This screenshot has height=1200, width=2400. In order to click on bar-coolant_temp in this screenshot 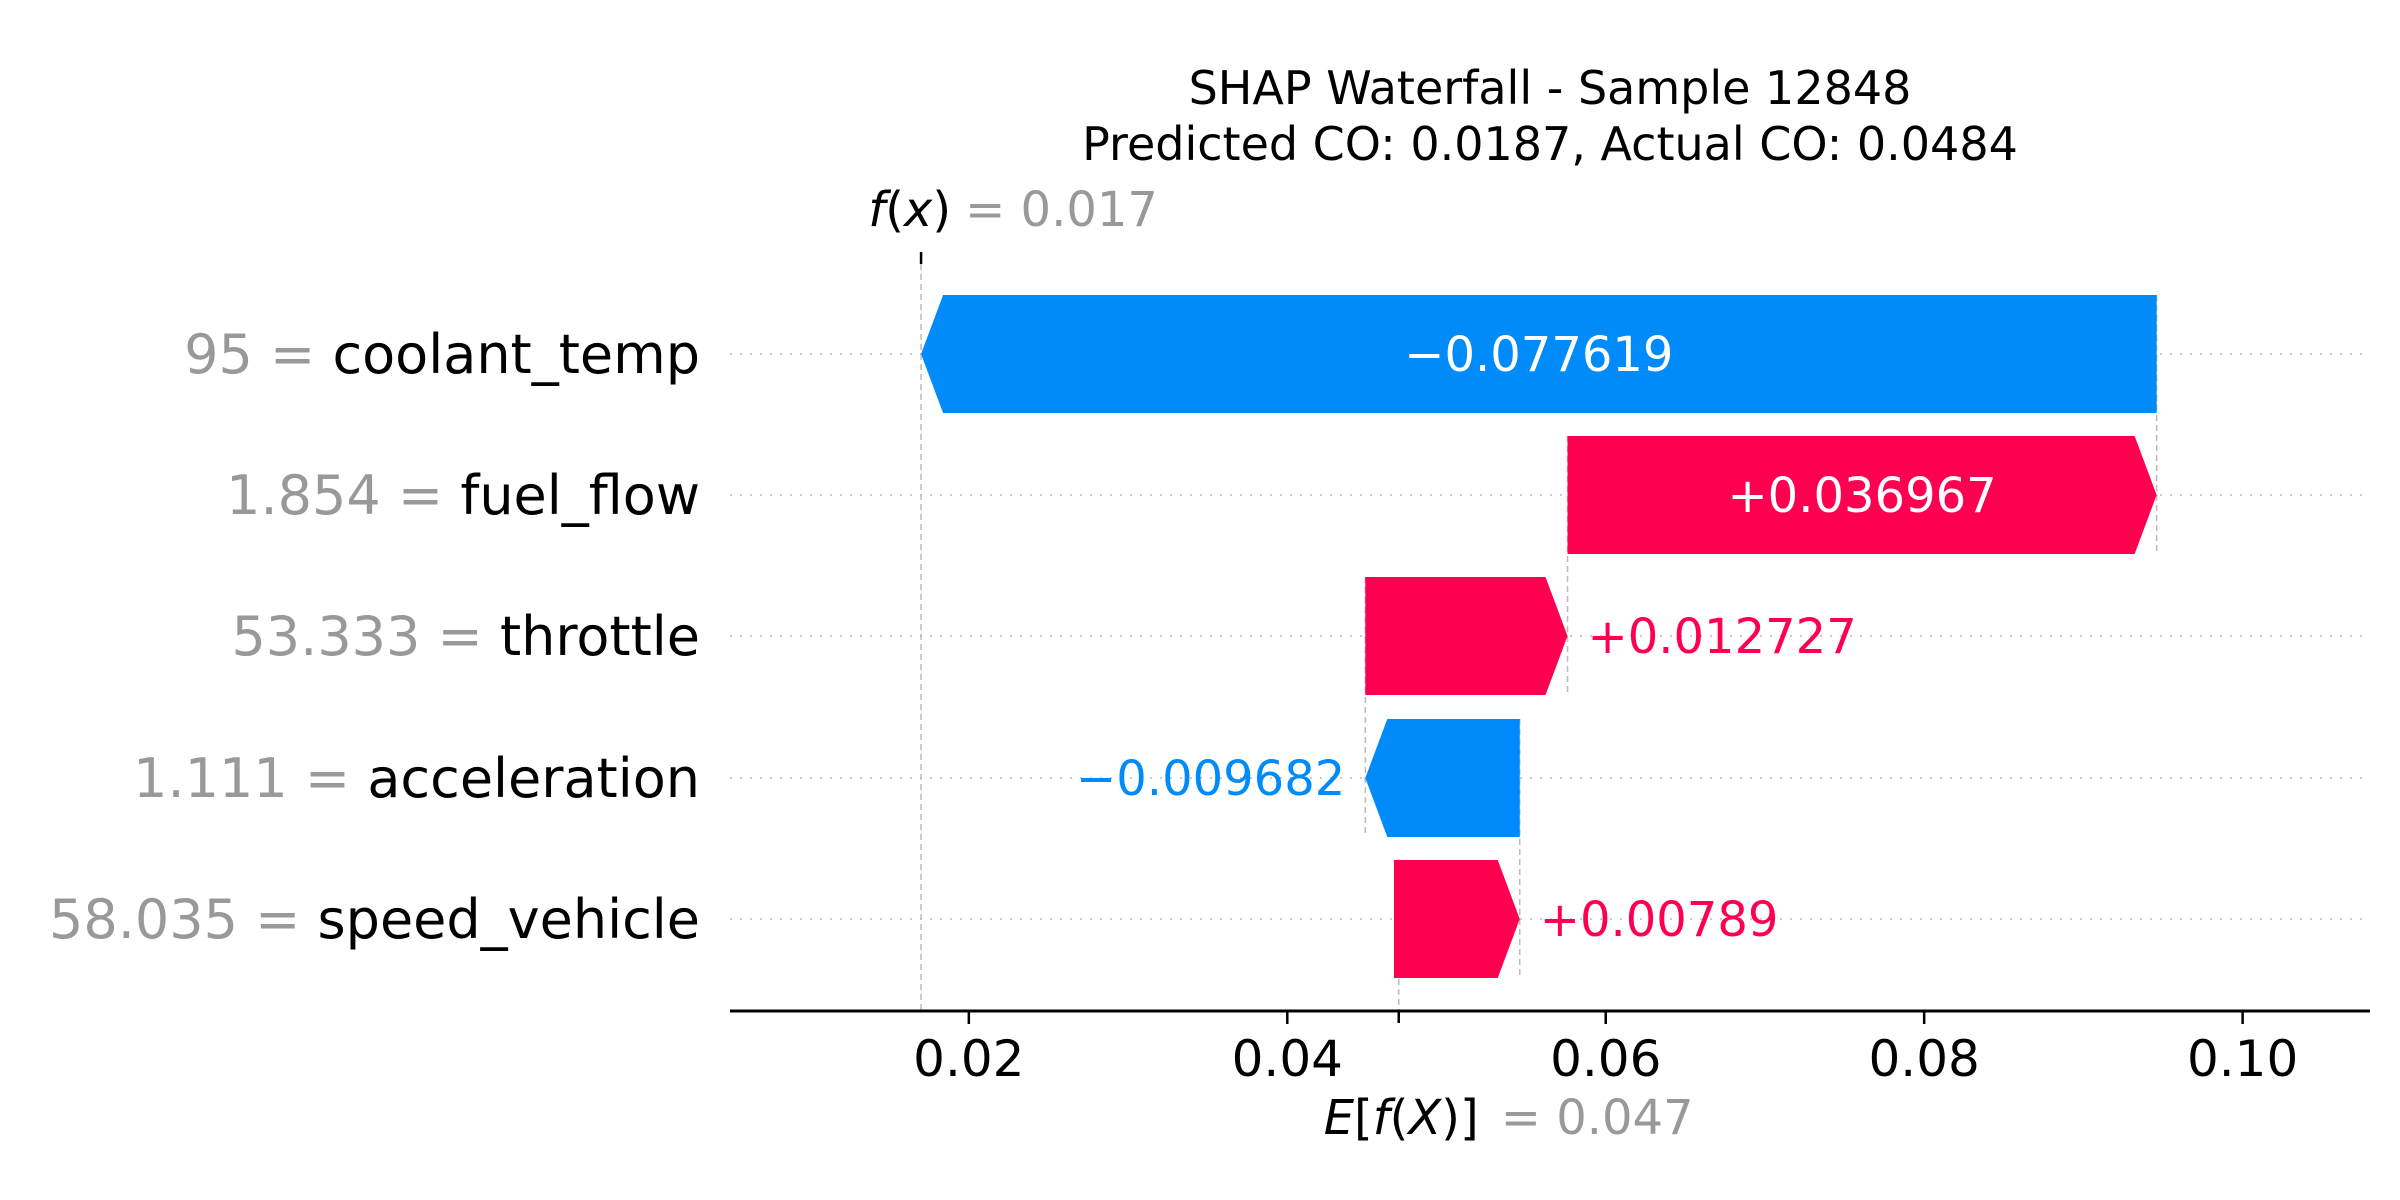, I will do `click(1539, 354)`.